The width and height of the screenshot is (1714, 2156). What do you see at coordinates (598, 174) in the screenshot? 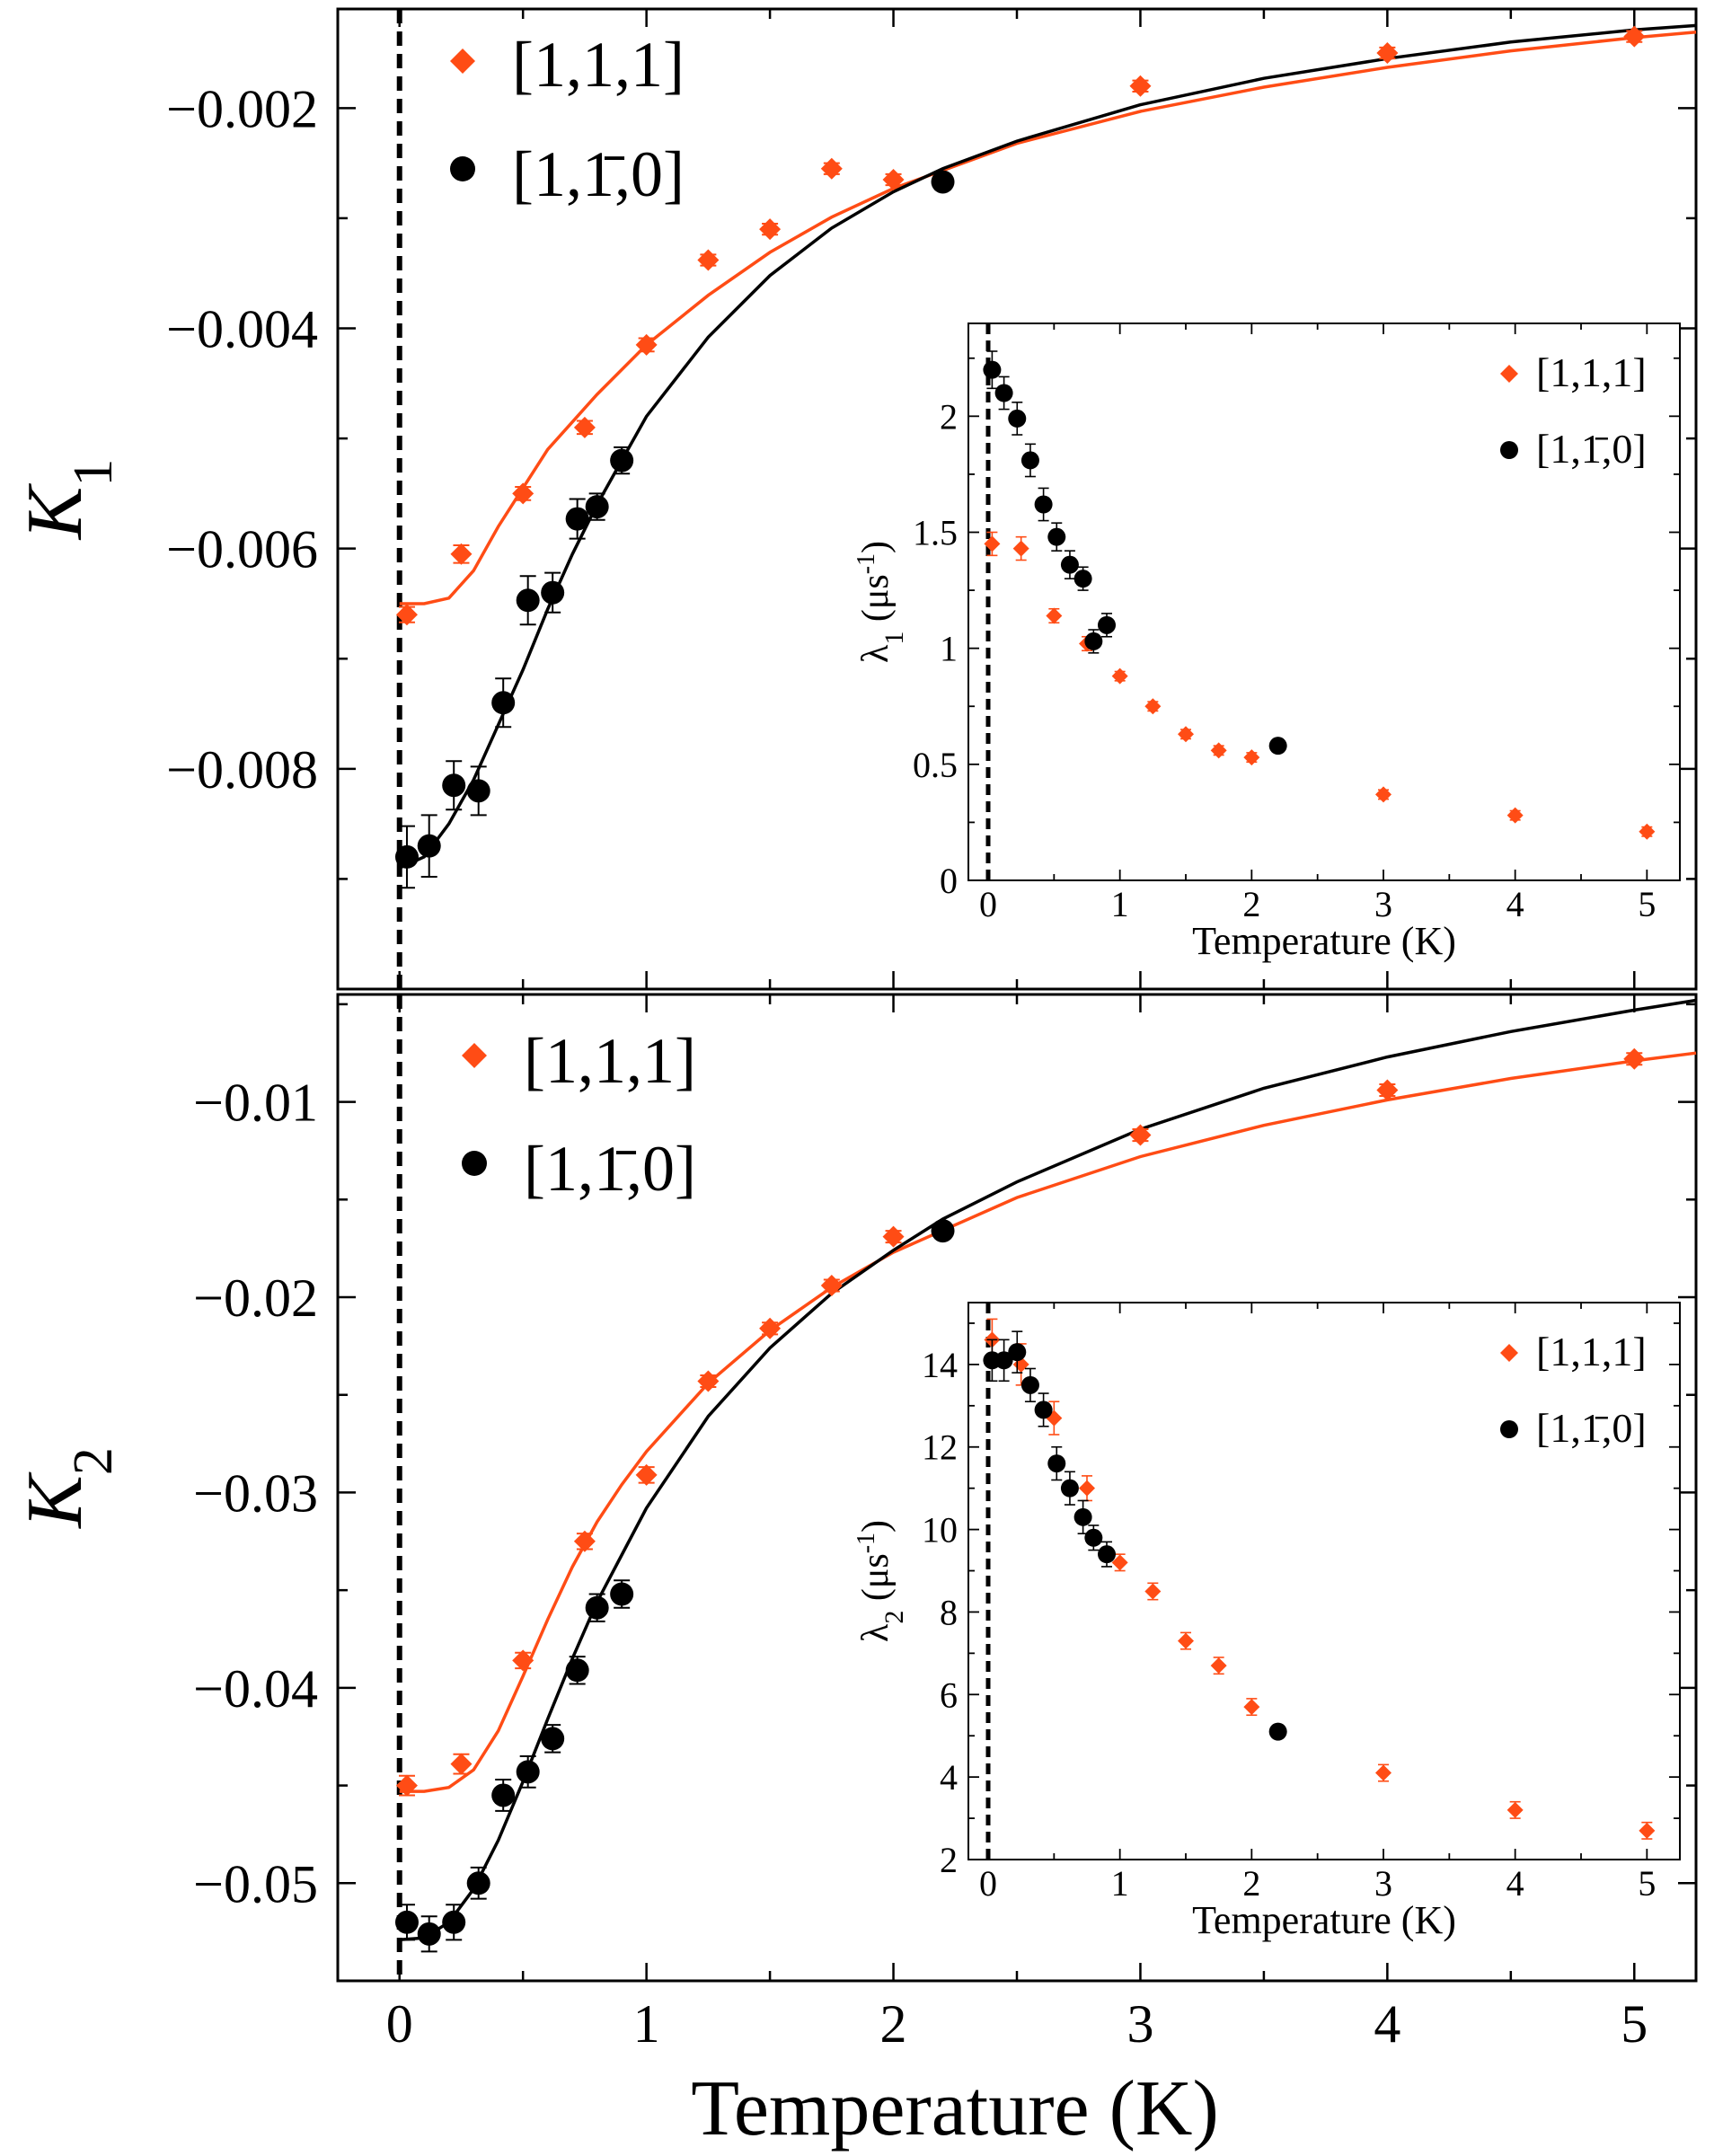
I see `legend-label: [1,1̄,0]` at bounding box center [598, 174].